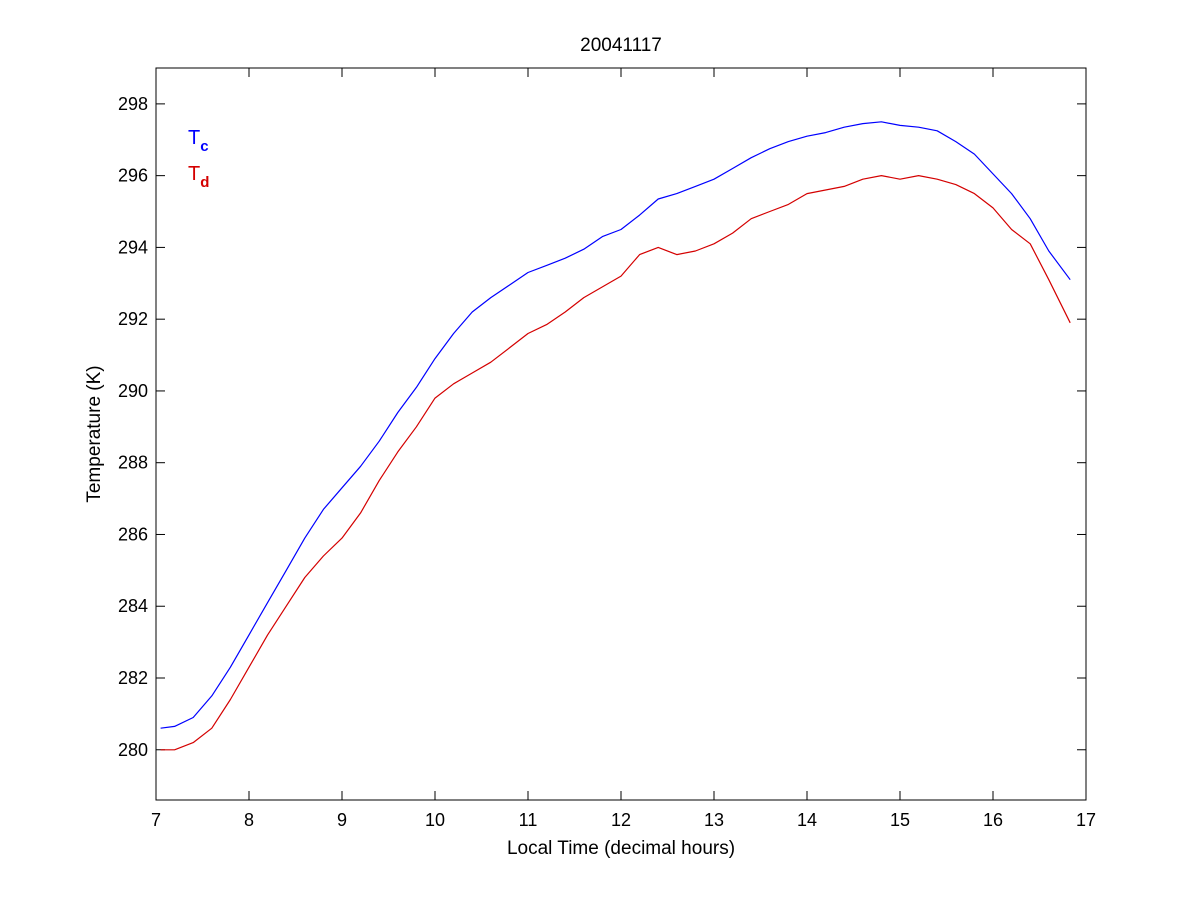  I want to click on x-tick-label: 7, so click(156, 820).